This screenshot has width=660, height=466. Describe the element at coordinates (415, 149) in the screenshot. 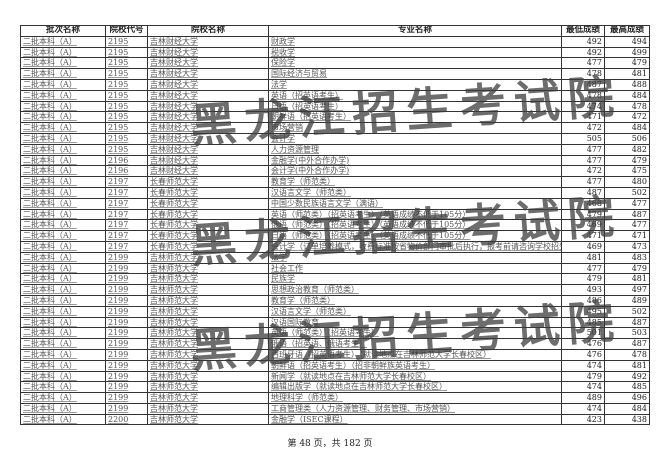

I see `major-cell: 人力资源管理` at that location.